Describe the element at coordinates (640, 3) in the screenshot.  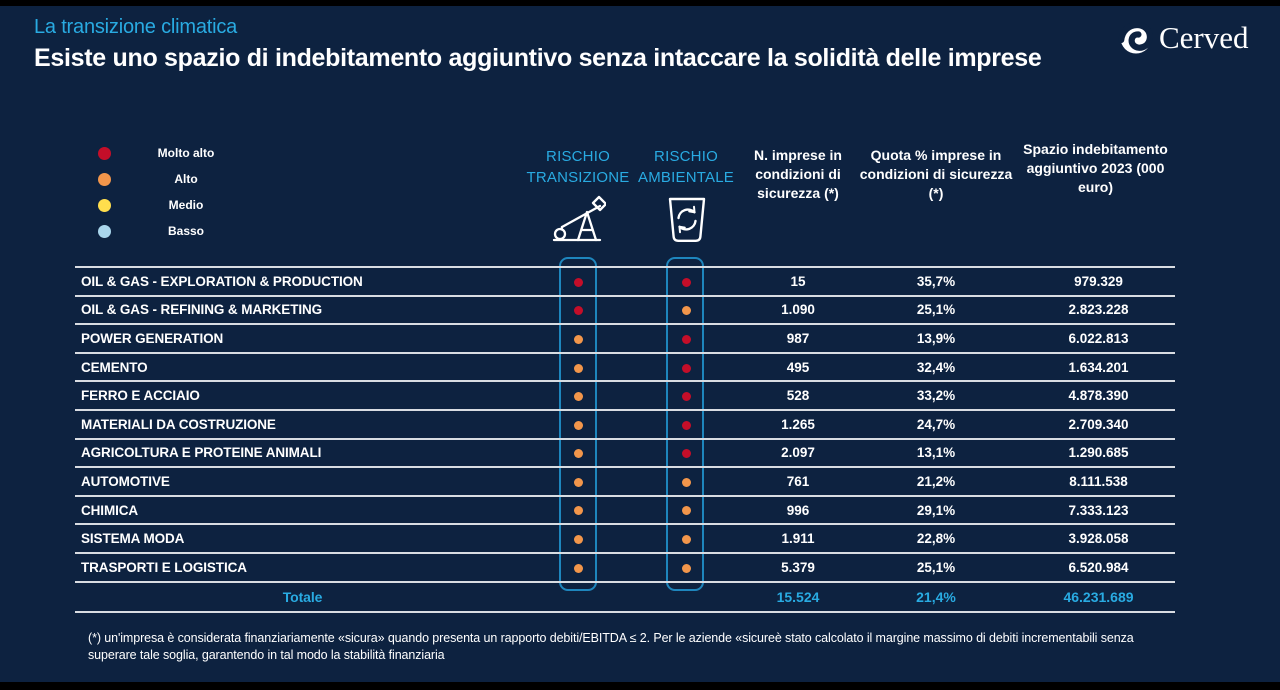
I see `top-black-bar` at that location.